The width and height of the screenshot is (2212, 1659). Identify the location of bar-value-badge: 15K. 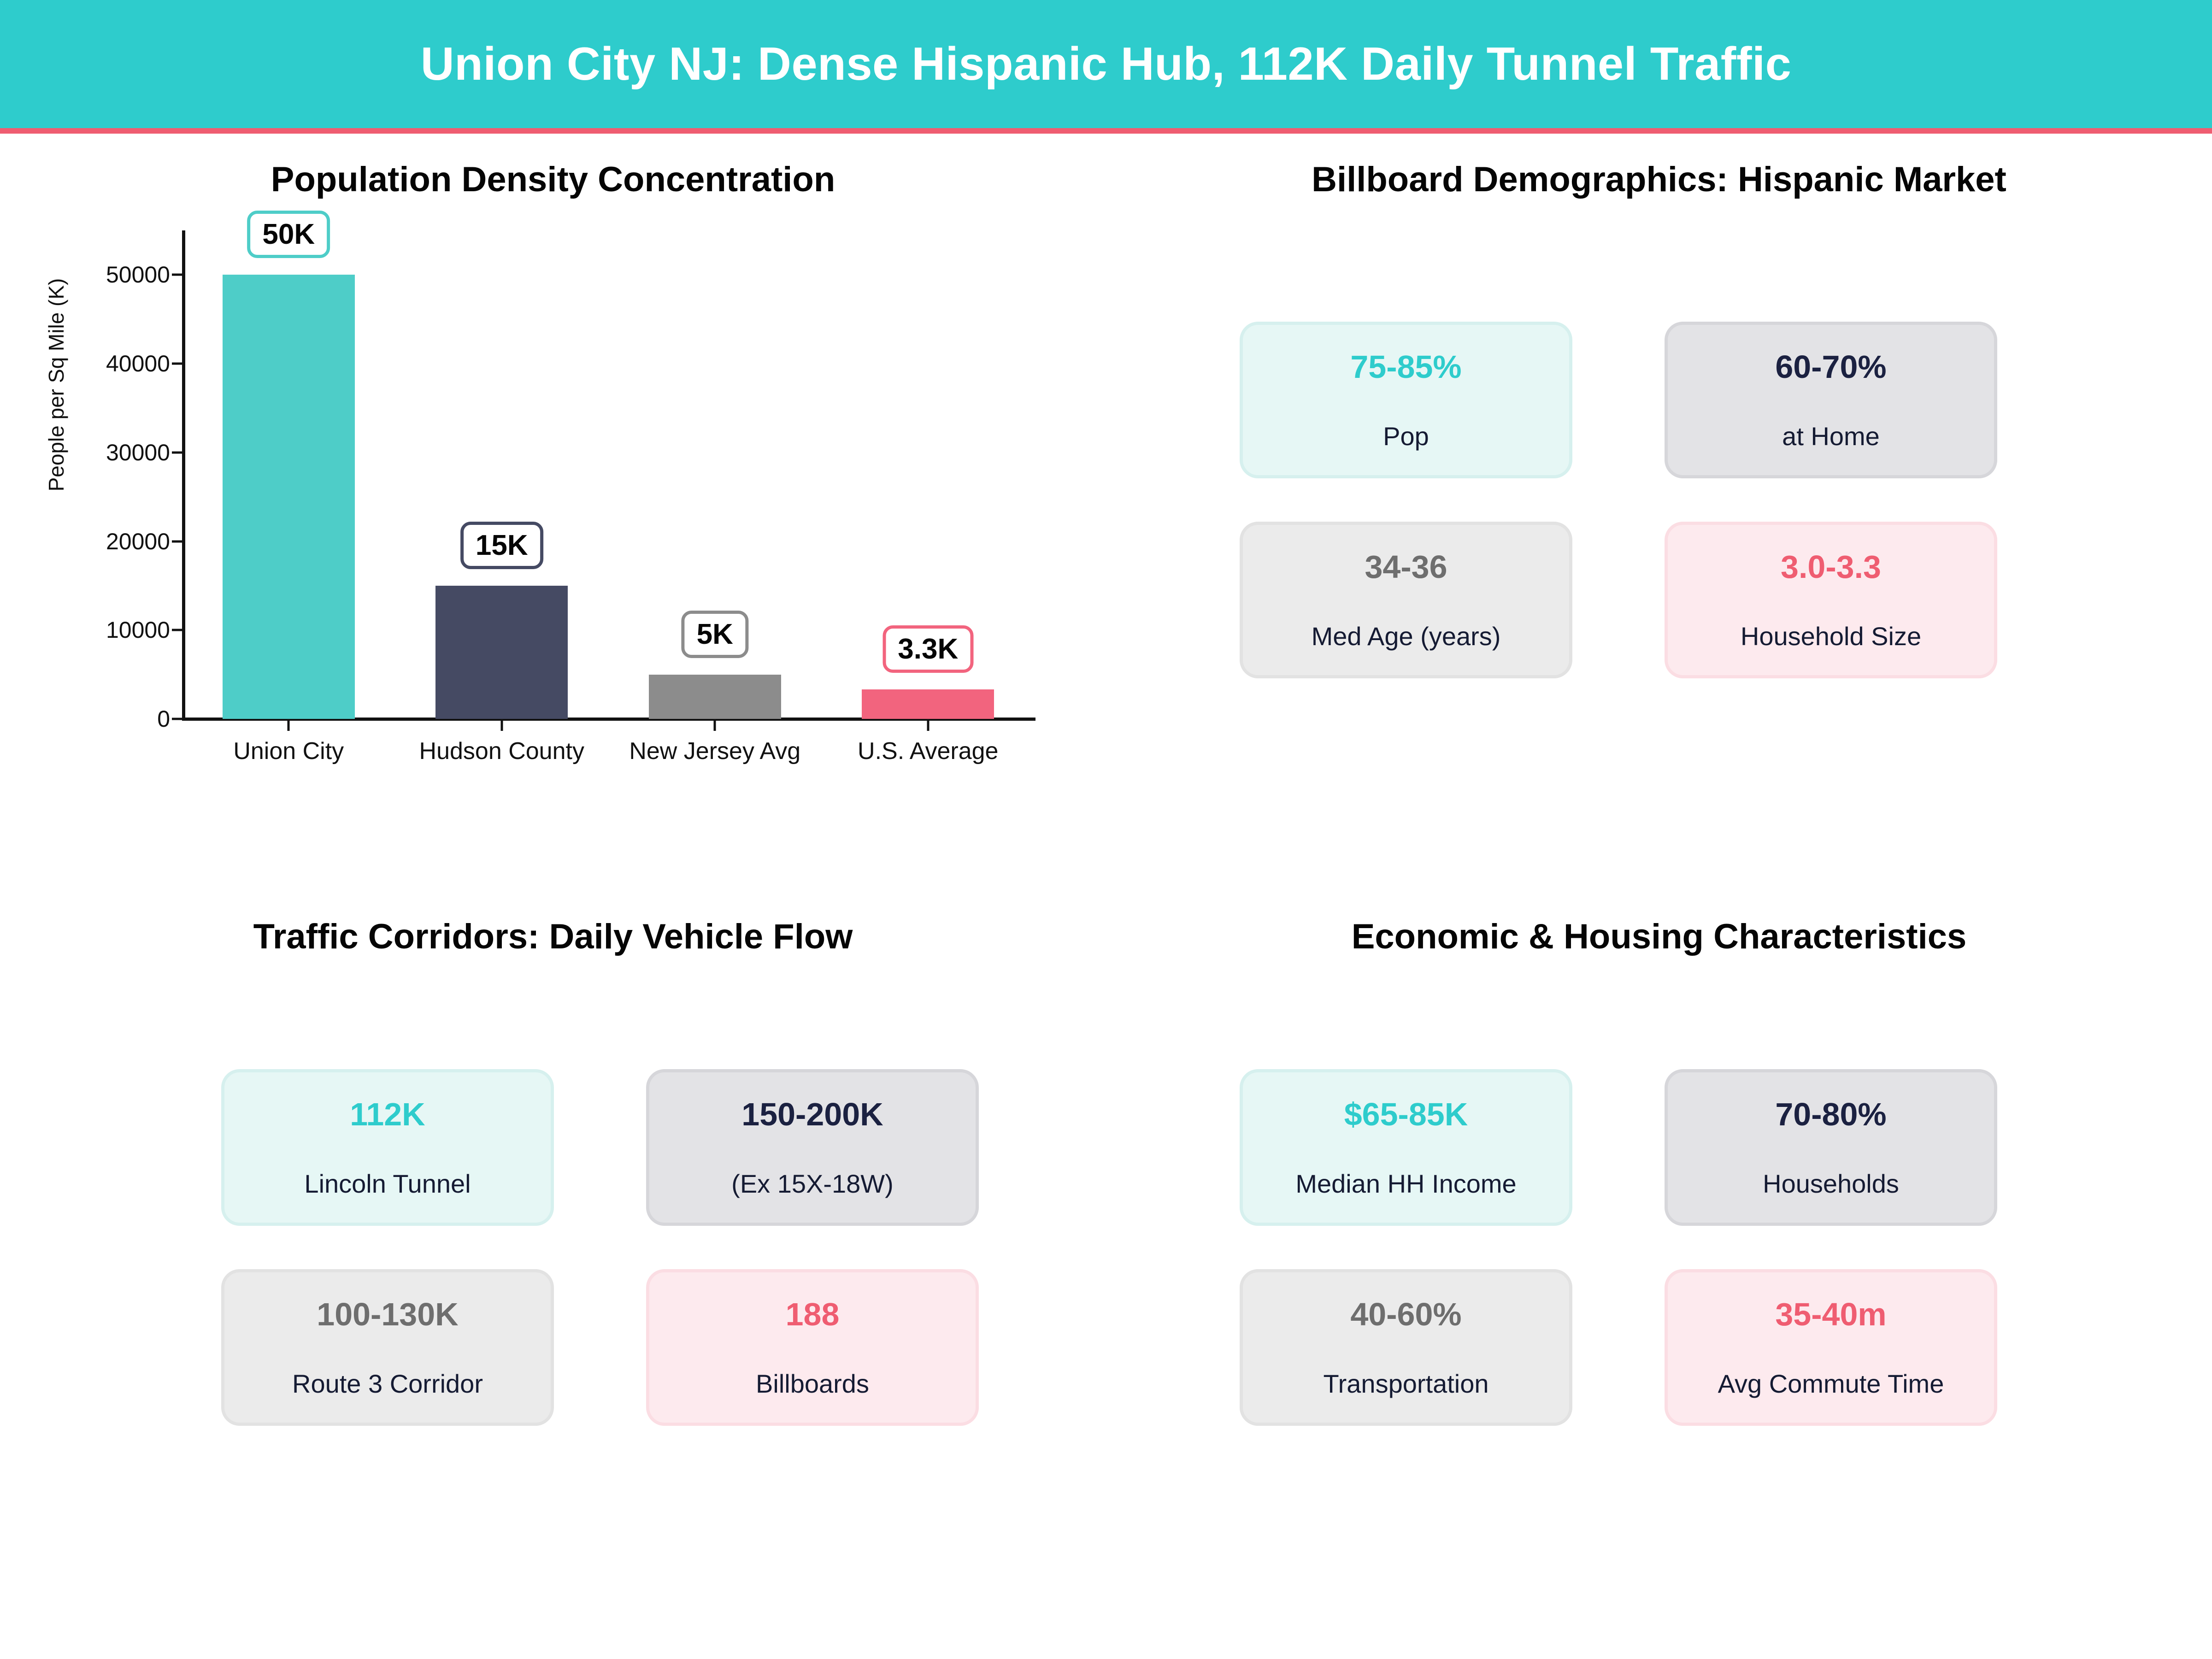
(501, 545).